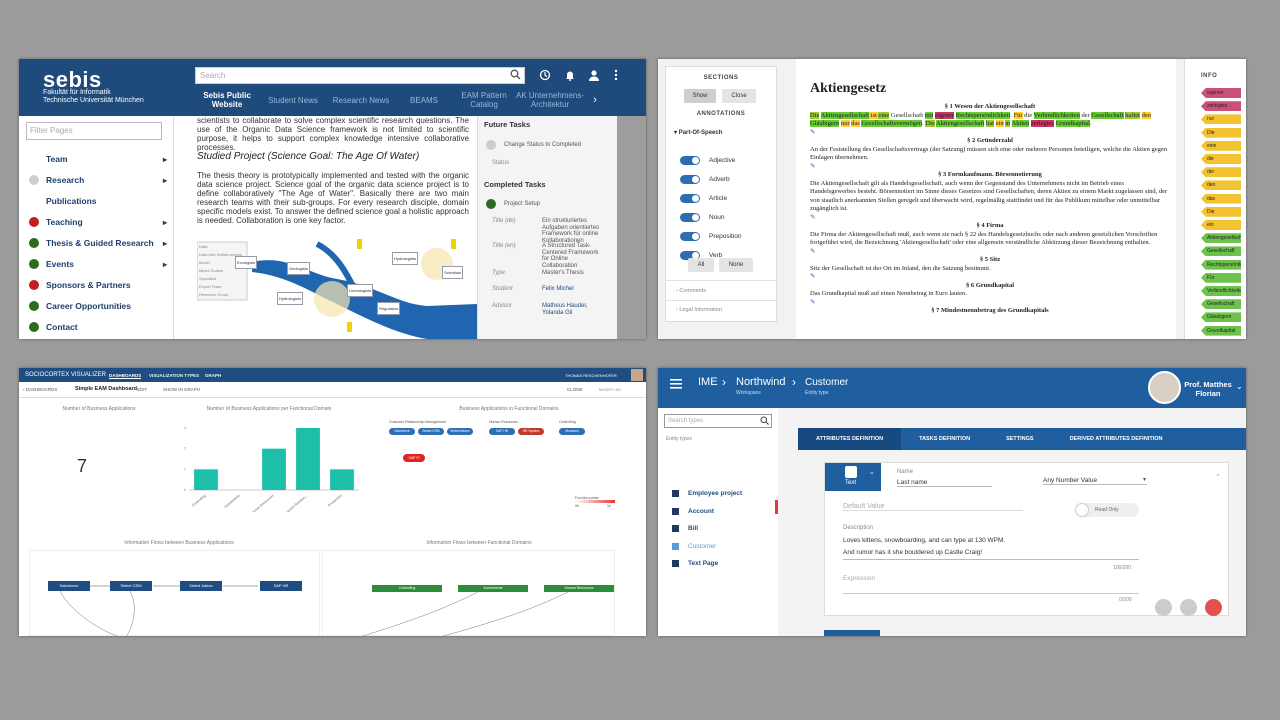 The width and height of the screenshot is (1280, 720). Describe the element at coordinates (1213, 607) in the screenshot. I see `delete-icon` at that location.